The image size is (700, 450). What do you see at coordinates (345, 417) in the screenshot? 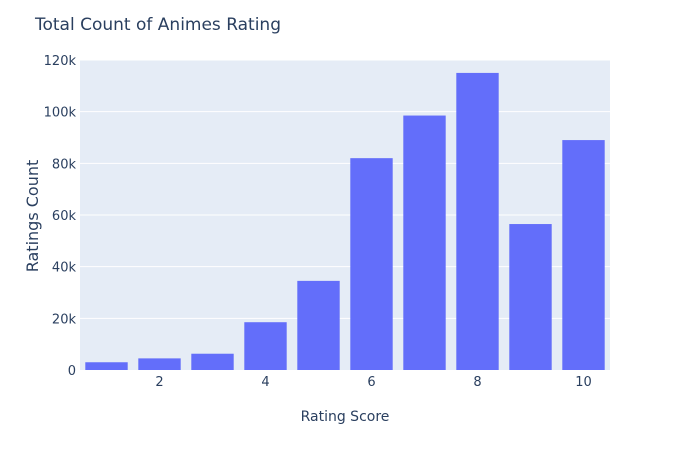
I see `x-axis-title: Rating Score` at bounding box center [345, 417].